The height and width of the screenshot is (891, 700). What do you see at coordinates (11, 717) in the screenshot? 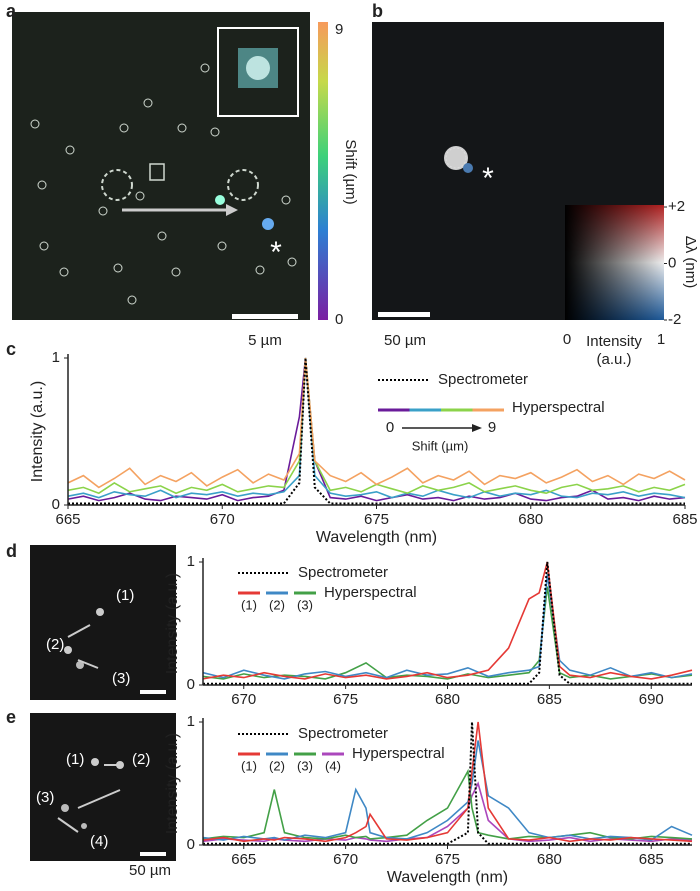
I see `panel-label: e` at bounding box center [11, 717].